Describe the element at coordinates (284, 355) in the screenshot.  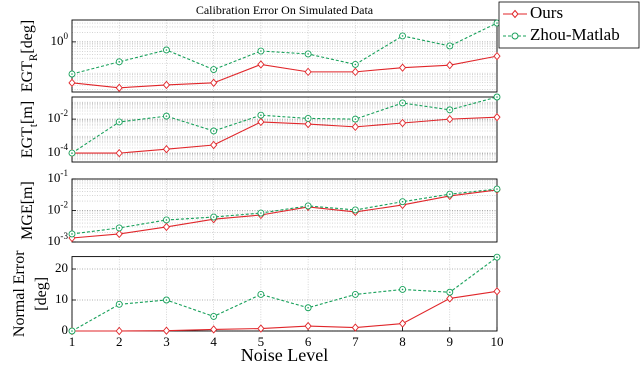
I see `x-axis-label: Noise Level` at that location.